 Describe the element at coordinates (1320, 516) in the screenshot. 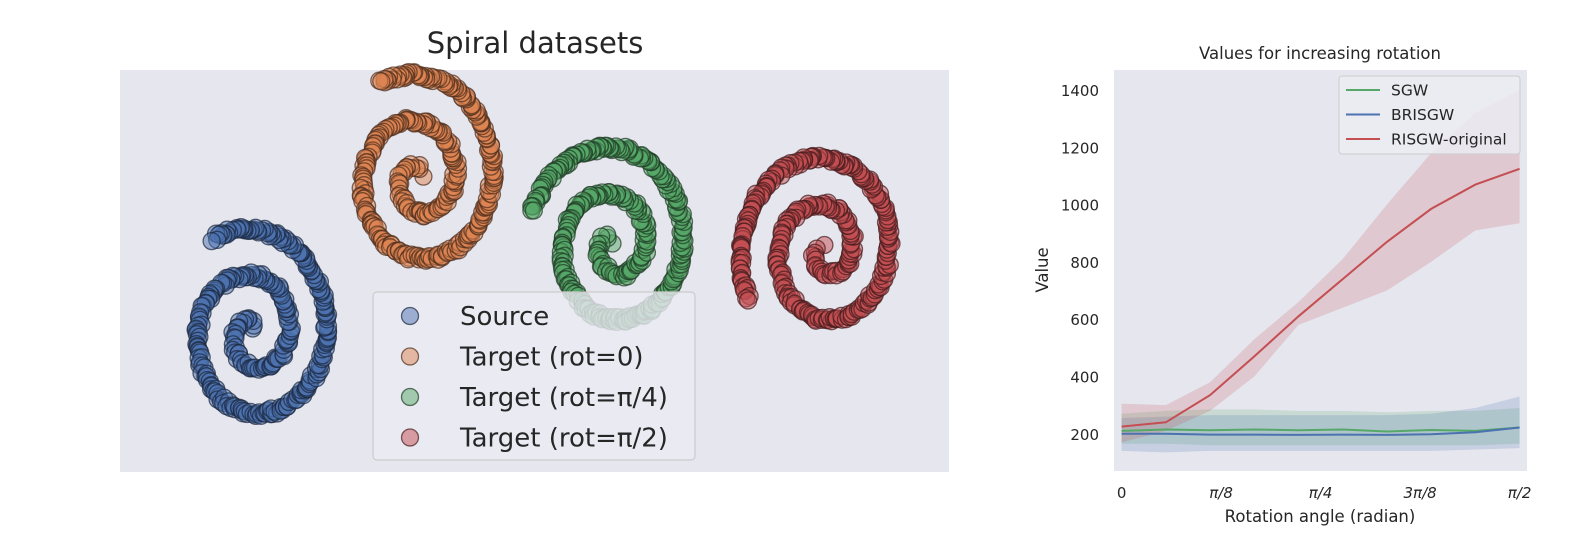

I see `x-axis-label: Rotation angle (radian)` at that location.